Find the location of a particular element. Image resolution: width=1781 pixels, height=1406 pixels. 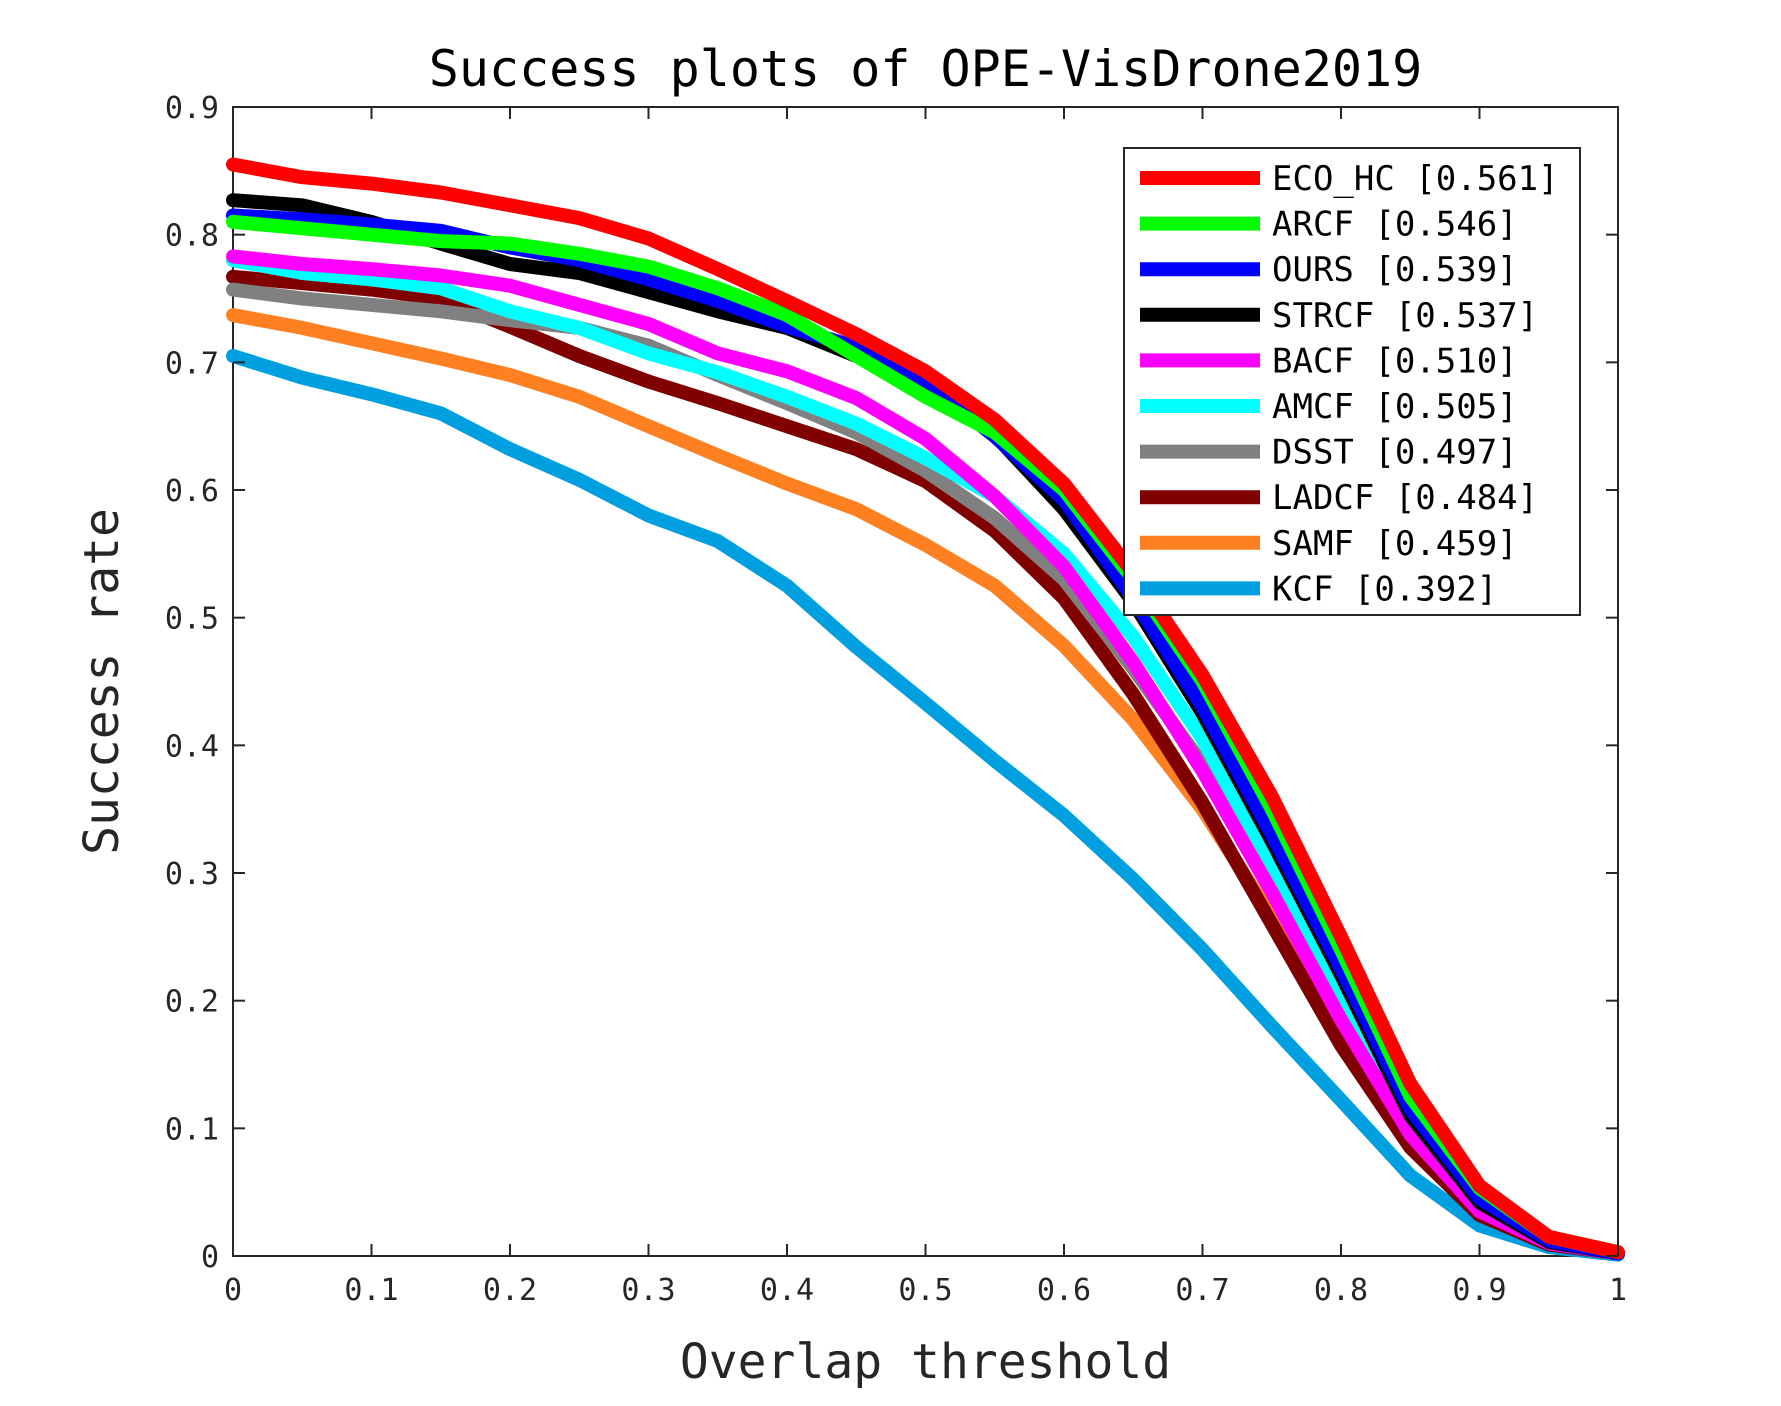

y-tick-label: 0.9 is located at coordinates (192, 108).